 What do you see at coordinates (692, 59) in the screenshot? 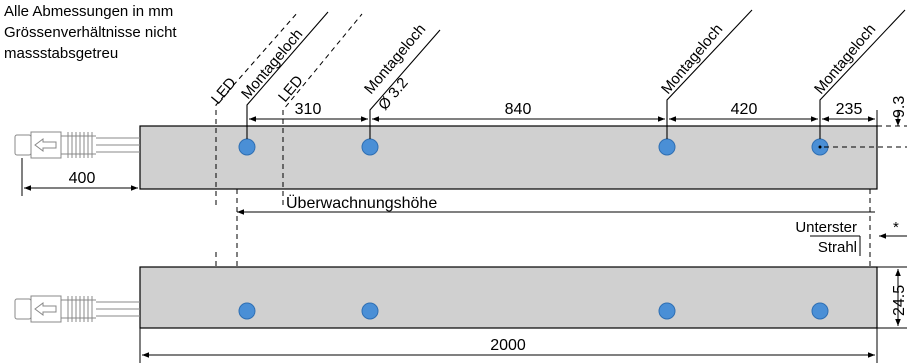
I see `mounting-hole-label-3: Montageloch` at bounding box center [692, 59].